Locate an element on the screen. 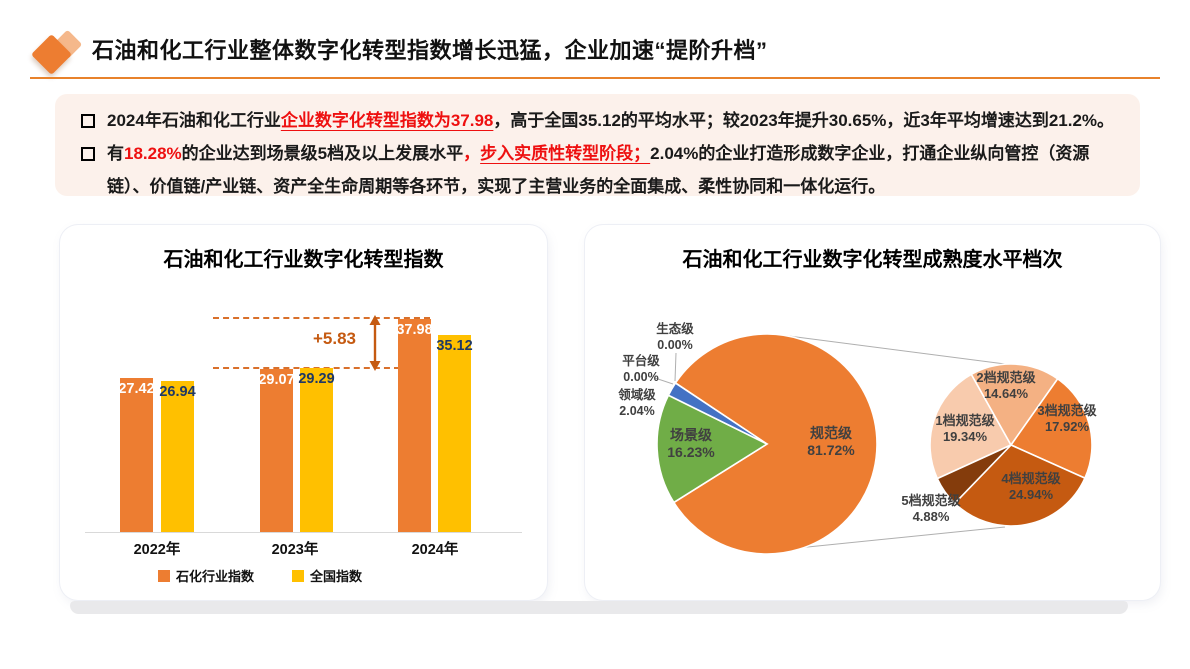 This screenshot has height=669, width=1190. bar-industry-2024: 37.98 is located at coordinates (414, 425).